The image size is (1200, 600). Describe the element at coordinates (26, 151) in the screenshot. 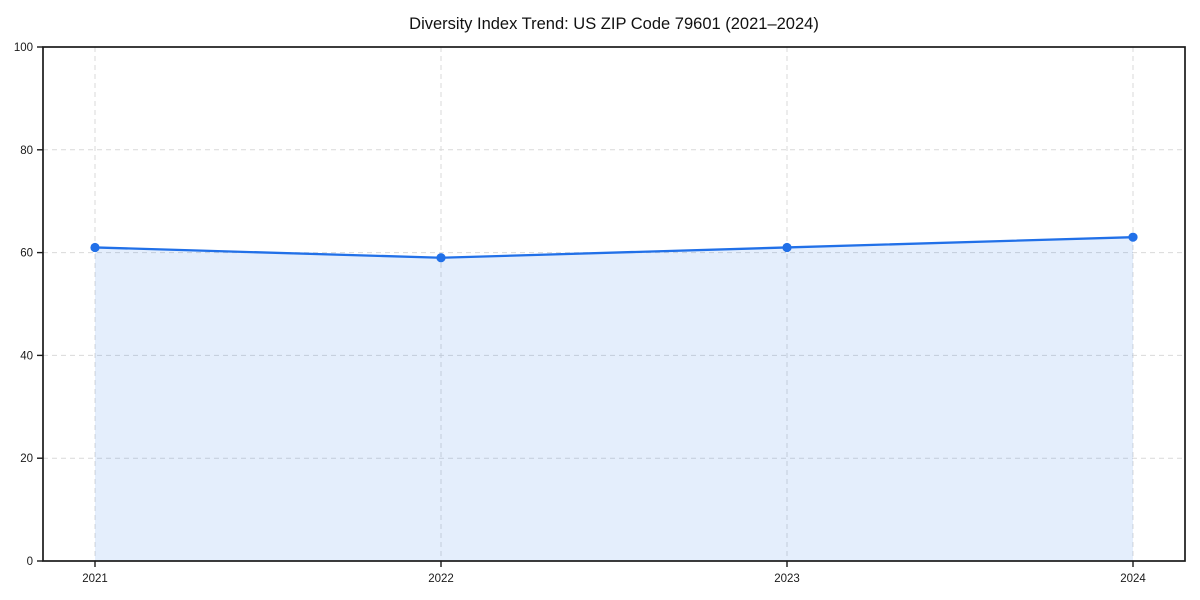

I see `y-tick-label: 80` at that location.